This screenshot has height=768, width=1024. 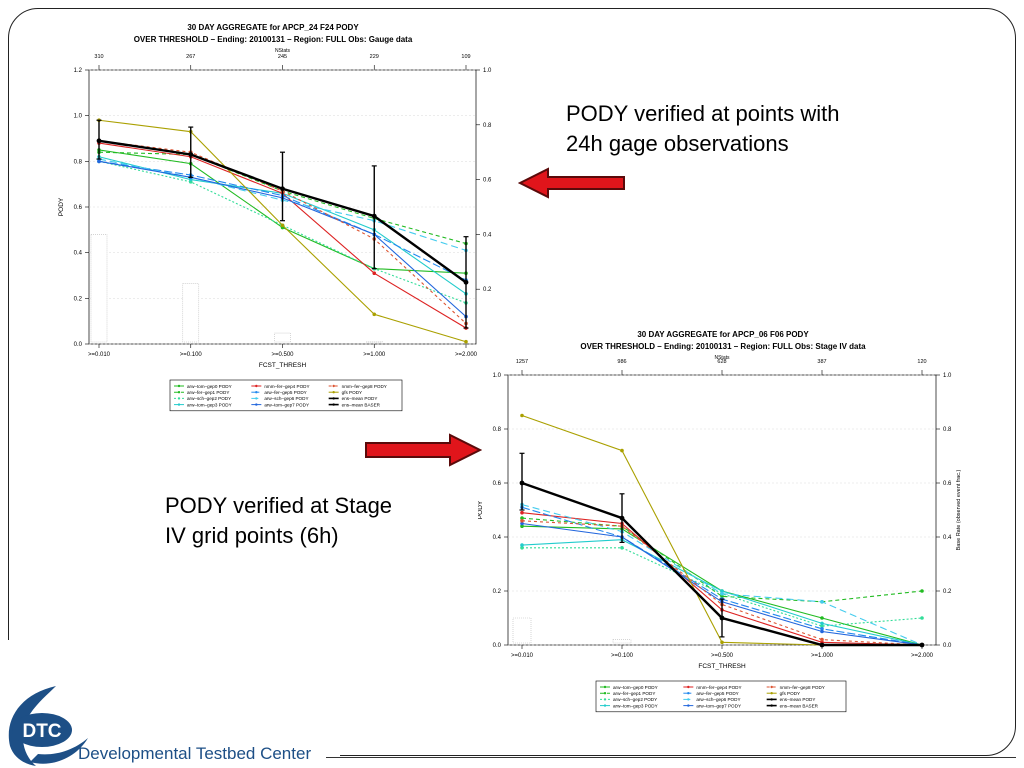 I want to click on top-axis-tick-label: 1257, so click(x=522, y=362).